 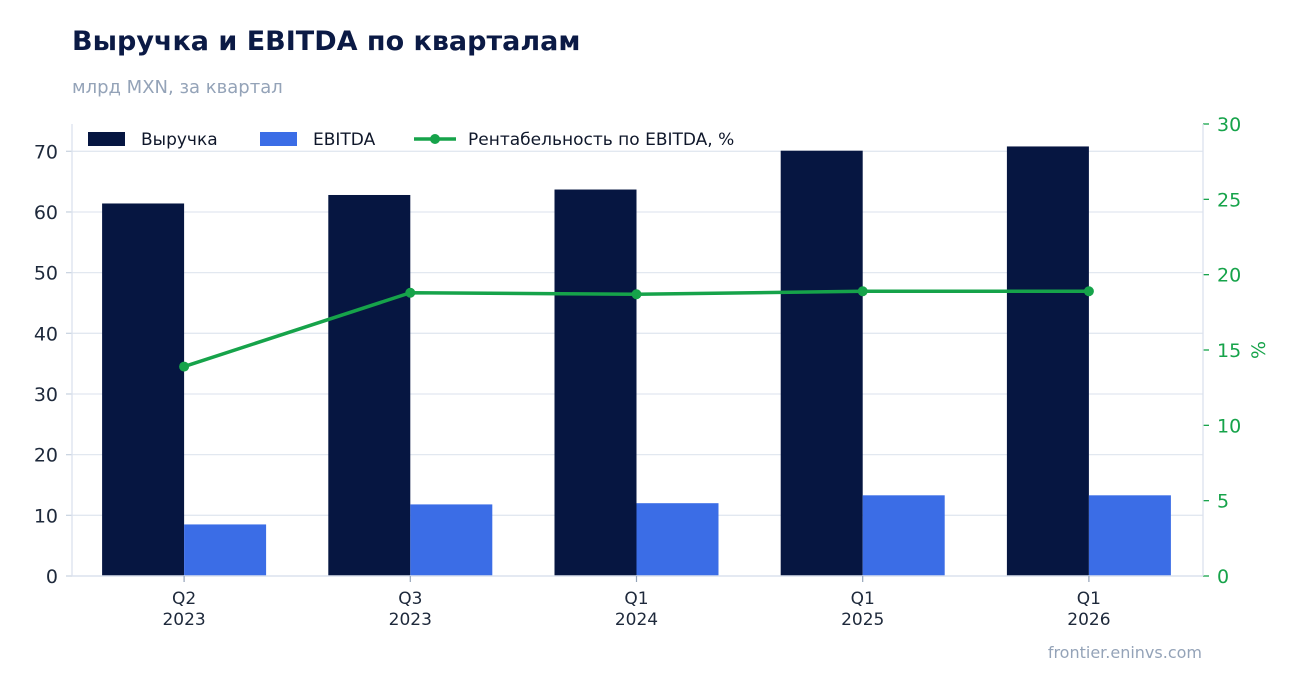 I want to click on y-tick-label: 0, so click(x=52, y=577).